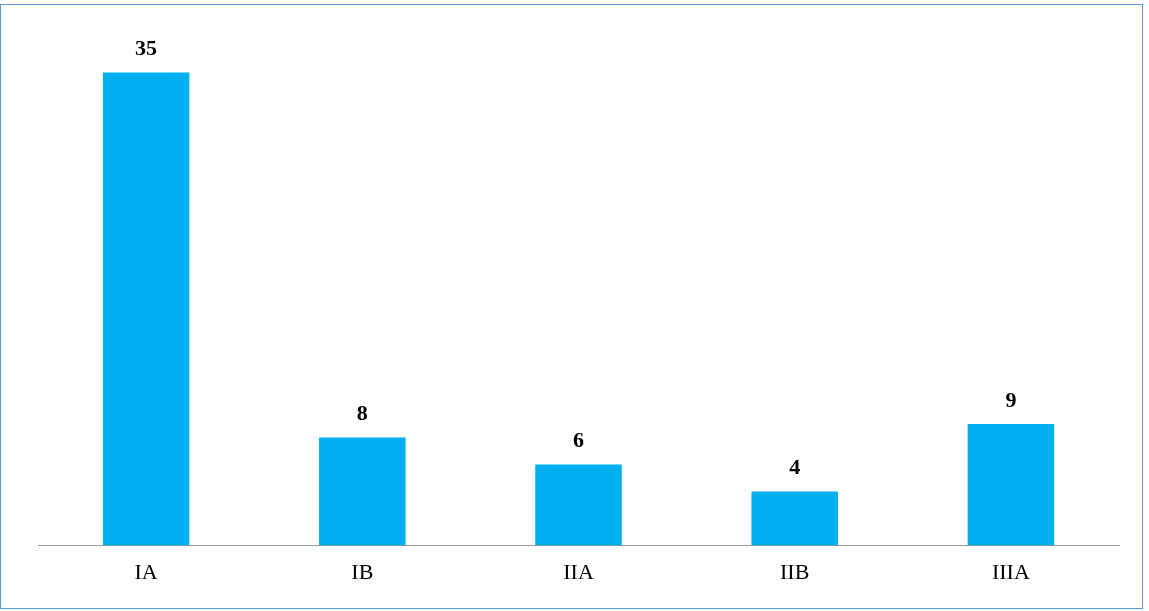 The width and height of the screenshot is (1149, 611). What do you see at coordinates (795, 467) in the screenshot?
I see `data-label: 4` at bounding box center [795, 467].